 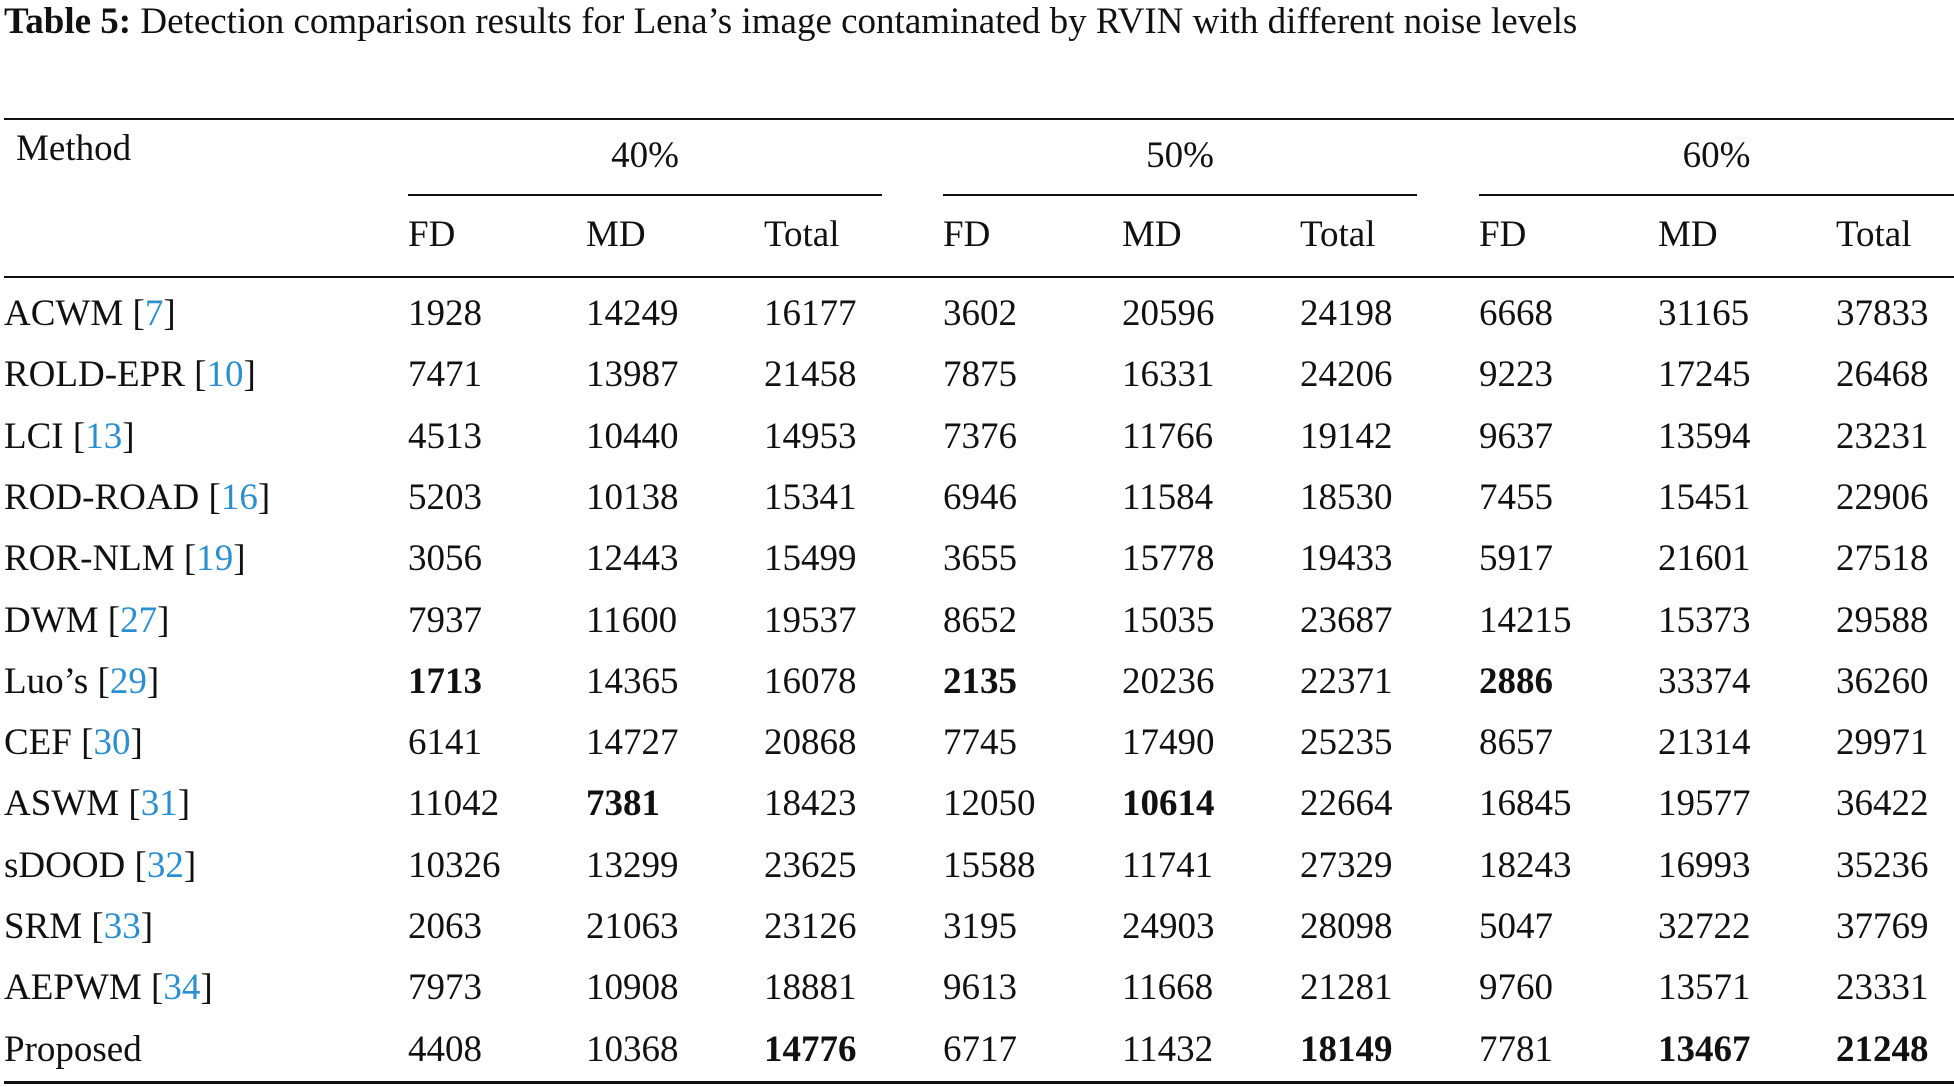 What do you see at coordinates (1704, 558) in the screenshot?
I see `value-cell: 21601` at bounding box center [1704, 558].